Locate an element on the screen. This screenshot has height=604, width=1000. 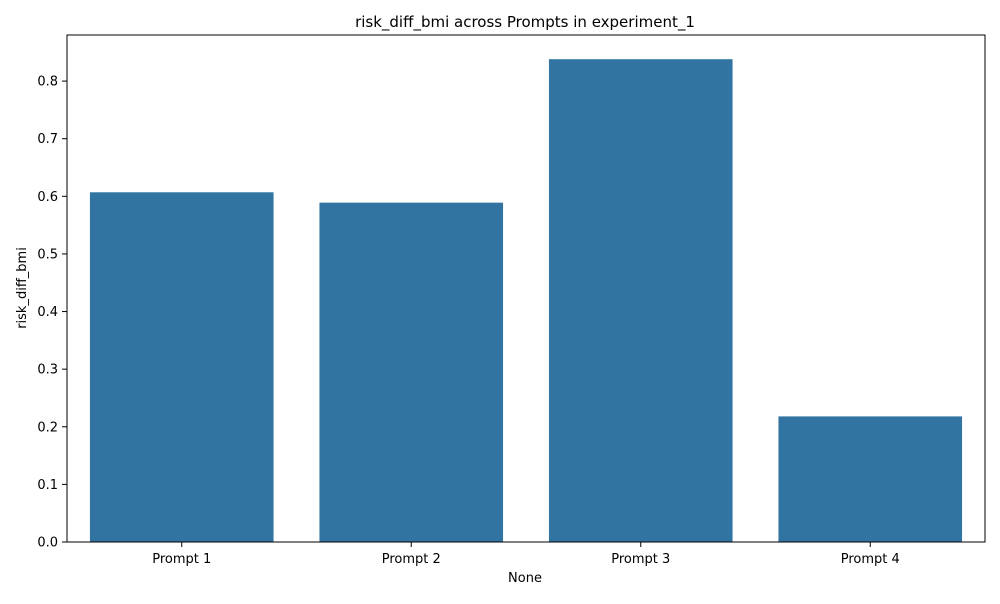
x-tick-label: Prompt 2 is located at coordinates (411, 559).